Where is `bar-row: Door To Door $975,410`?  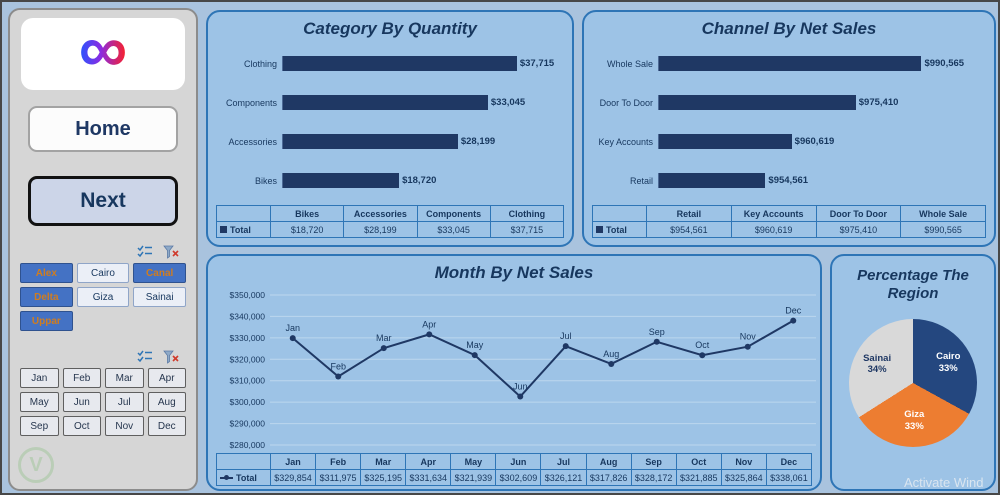 bar-row: Door To Door $975,410 is located at coordinates (788, 102).